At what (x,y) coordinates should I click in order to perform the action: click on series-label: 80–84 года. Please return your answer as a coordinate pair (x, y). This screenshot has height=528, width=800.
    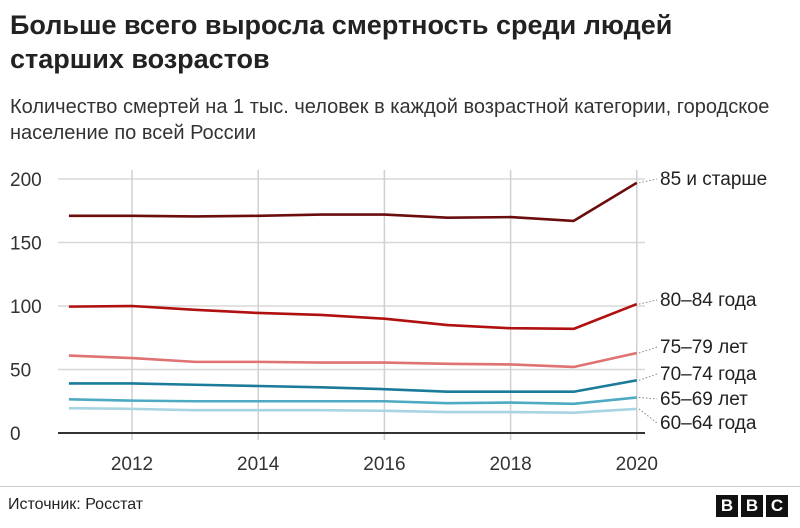
    Looking at the image, I should click on (708, 300).